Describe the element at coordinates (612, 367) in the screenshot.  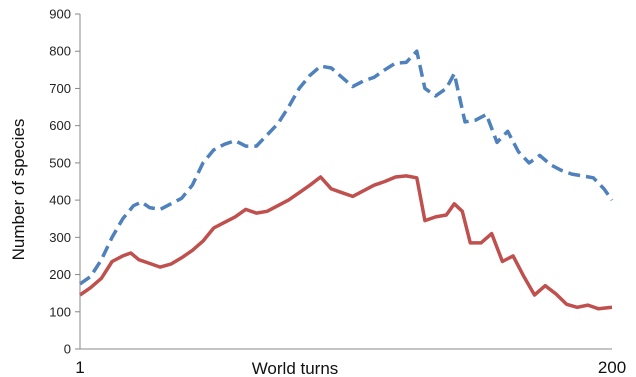
I see `x-tick-label: 200` at that location.